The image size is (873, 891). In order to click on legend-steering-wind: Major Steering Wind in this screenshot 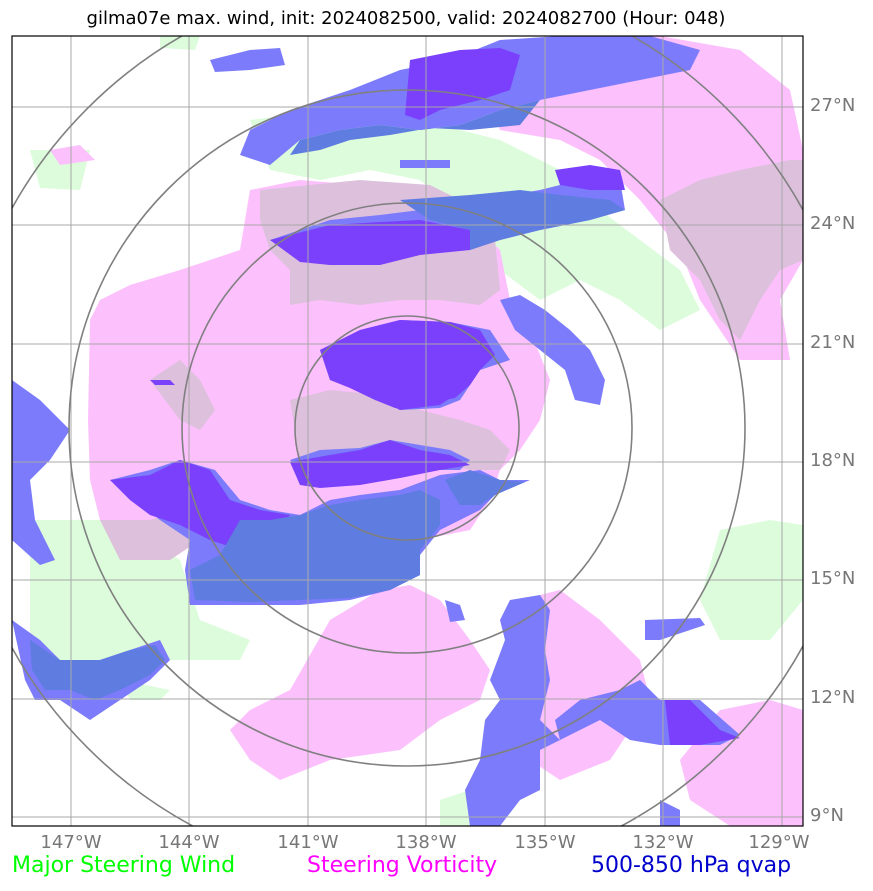, I will do `click(124, 865)`.